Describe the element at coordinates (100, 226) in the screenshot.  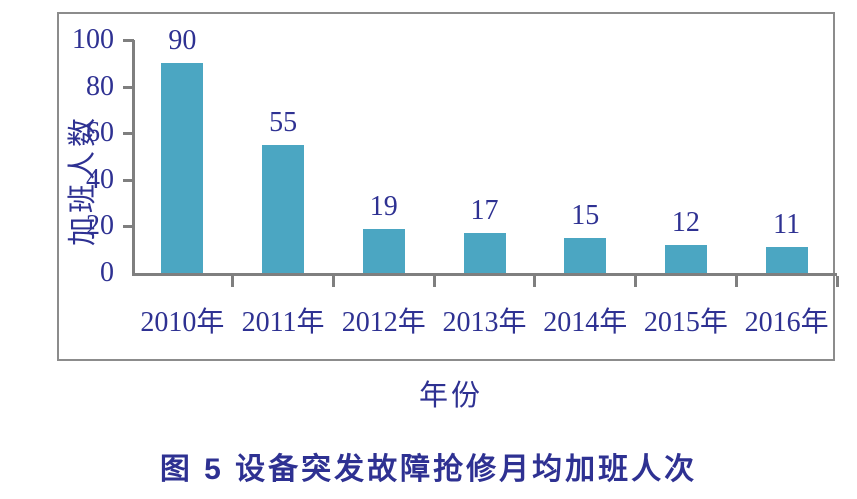
I see `y-tick-label: 20` at that location.